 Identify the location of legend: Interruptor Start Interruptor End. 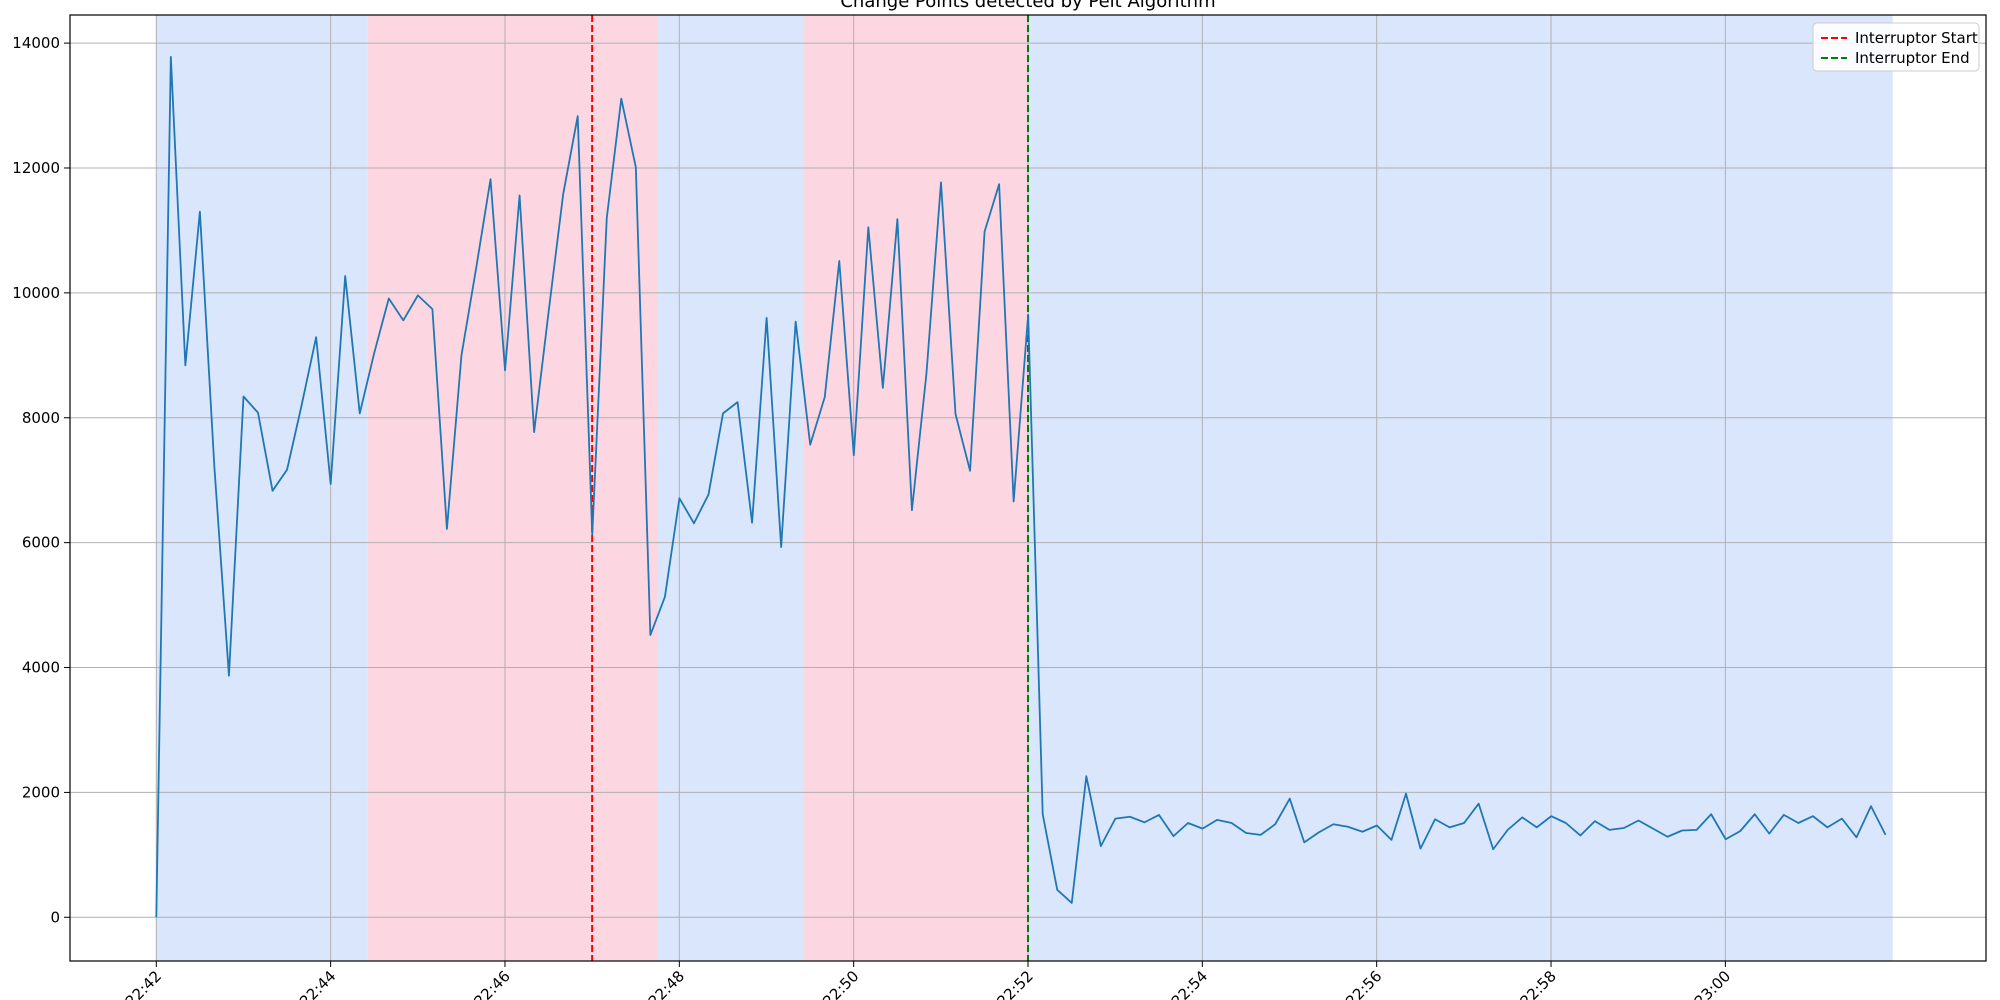
(1896, 47).